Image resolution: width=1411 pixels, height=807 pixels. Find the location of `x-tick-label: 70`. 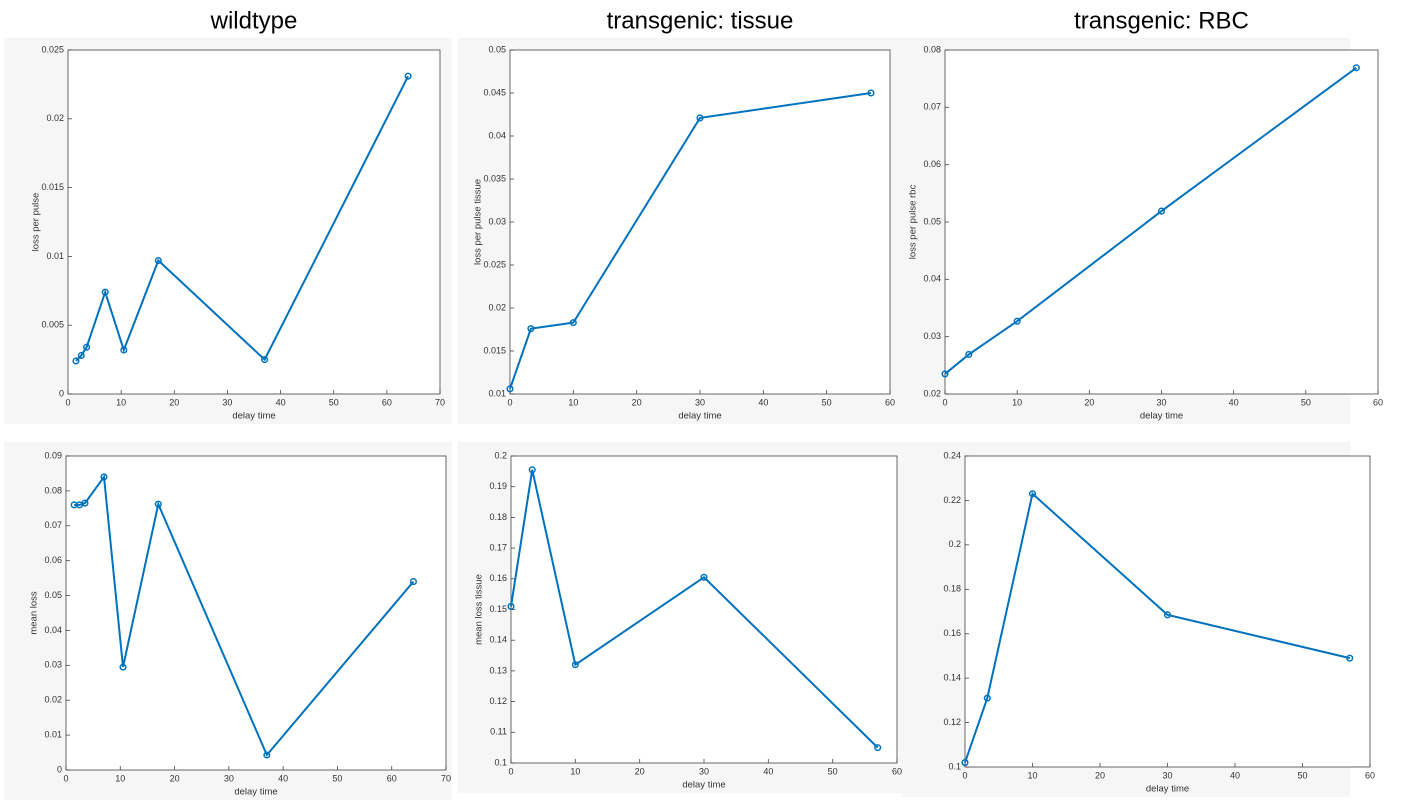

x-tick-label: 70 is located at coordinates (440, 402).